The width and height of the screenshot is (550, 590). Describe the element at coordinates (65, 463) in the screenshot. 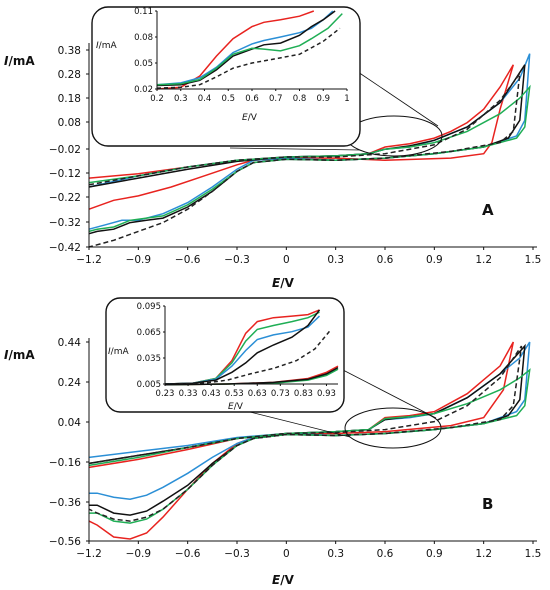

I see `panel-b-y-tick-label: −0.16` at that location.